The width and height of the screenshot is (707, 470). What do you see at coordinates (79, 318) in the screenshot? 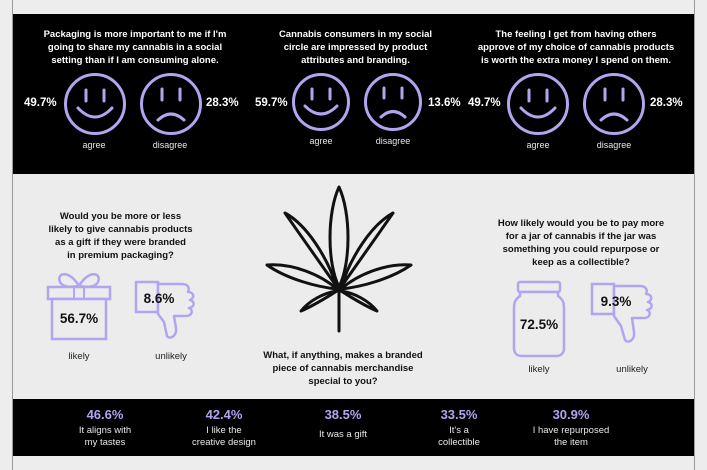
I see `gift-likely-pct: 56.7%` at bounding box center [79, 318].